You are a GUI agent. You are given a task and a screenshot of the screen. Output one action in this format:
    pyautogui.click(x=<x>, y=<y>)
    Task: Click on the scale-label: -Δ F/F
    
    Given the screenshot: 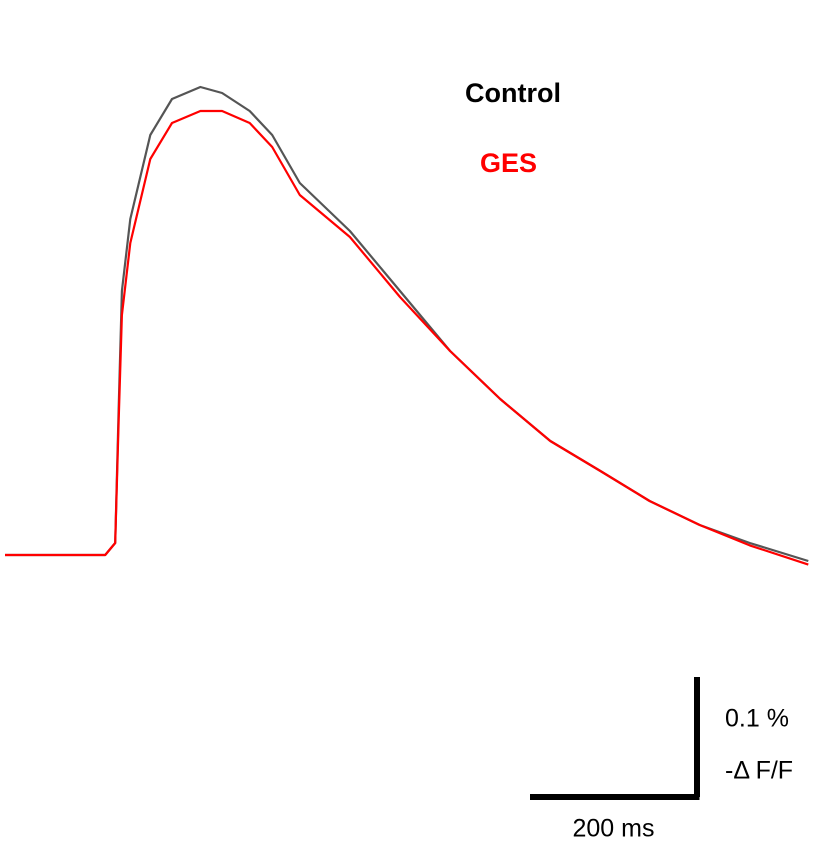 What is the action you would take?
    pyautogui.click(x=759, y=771)
    